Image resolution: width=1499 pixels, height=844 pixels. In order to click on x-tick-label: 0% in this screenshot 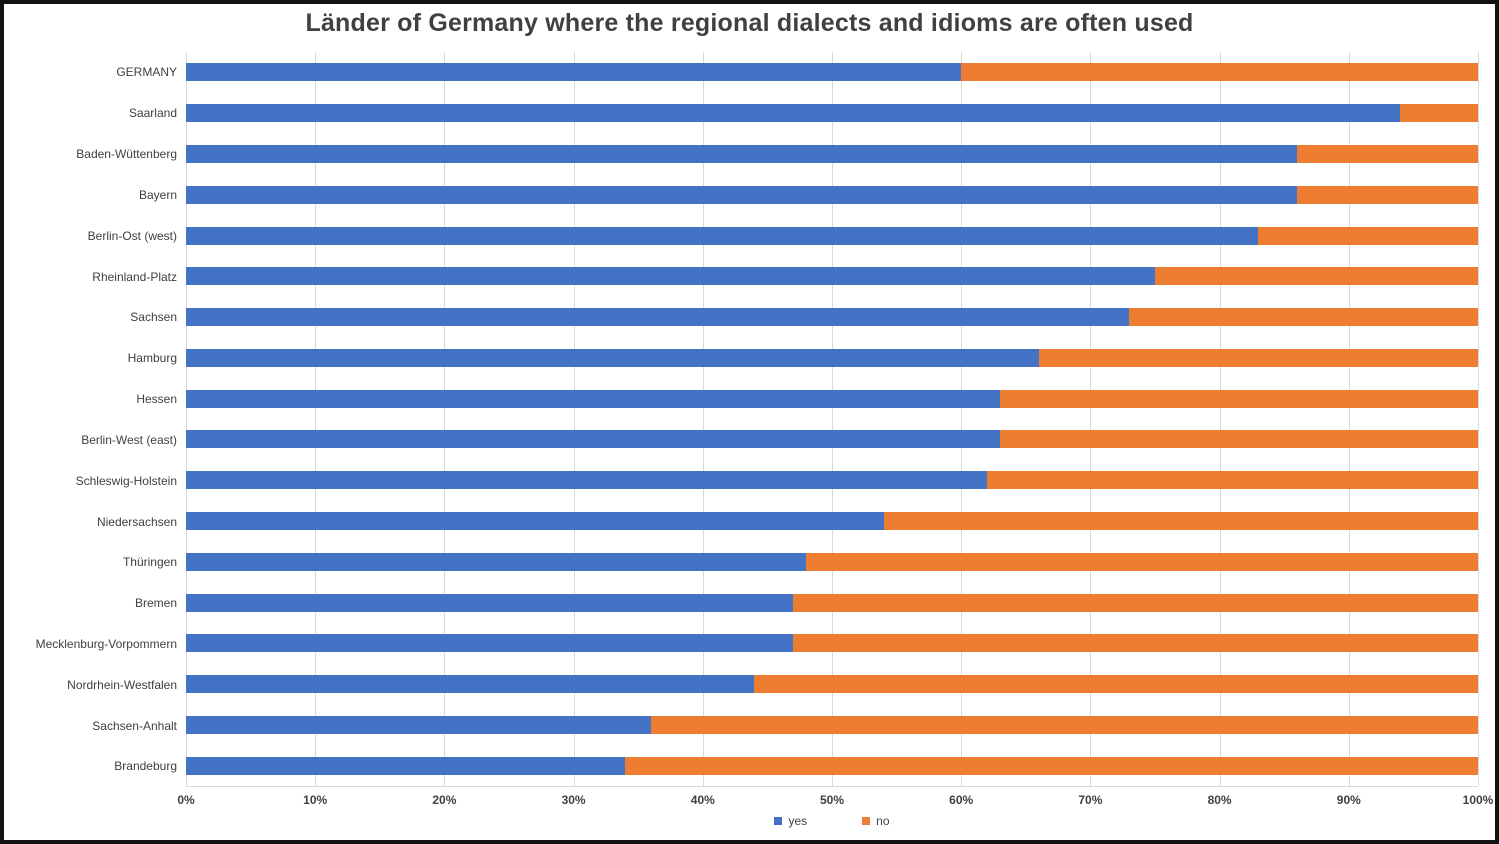, I will do `click(186, 800)`.